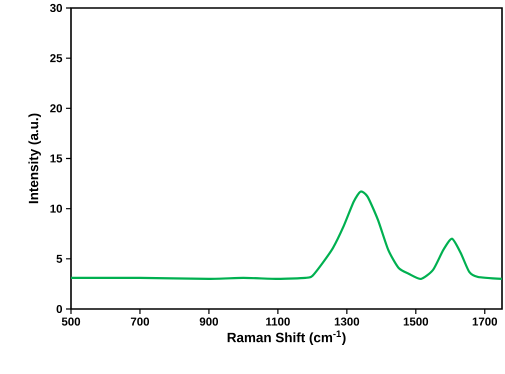  Describe the element at coordinates (56, 58) in the screenshot. I see `y-tick-label: 25` at that location.